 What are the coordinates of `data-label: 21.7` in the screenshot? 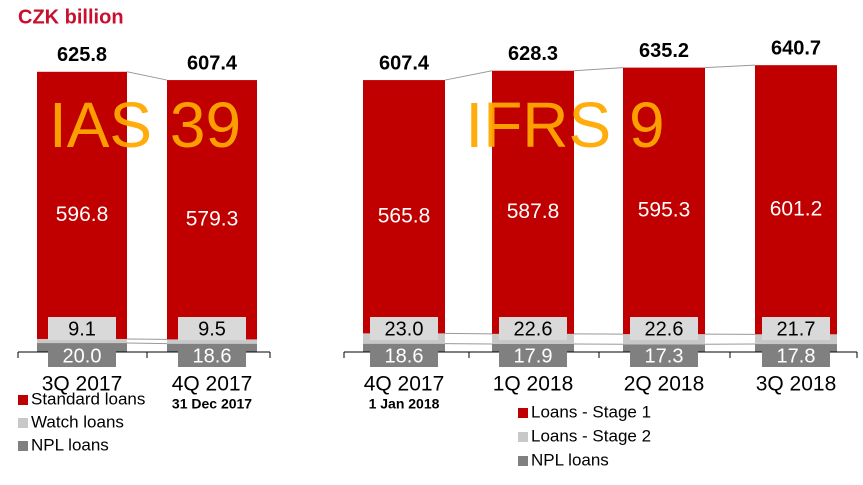 It's located at (796, 329).